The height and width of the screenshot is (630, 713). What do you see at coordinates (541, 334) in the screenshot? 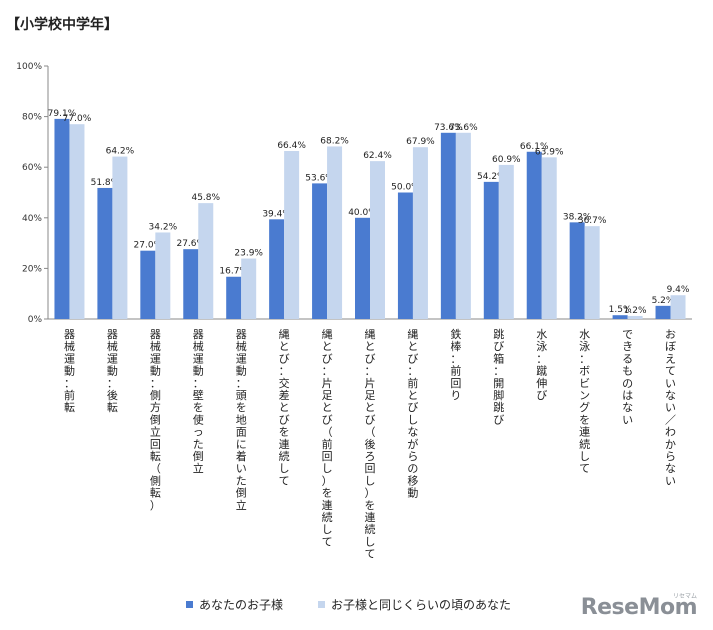
I see `category-label-char: 水` at bounding box center [541, 334].